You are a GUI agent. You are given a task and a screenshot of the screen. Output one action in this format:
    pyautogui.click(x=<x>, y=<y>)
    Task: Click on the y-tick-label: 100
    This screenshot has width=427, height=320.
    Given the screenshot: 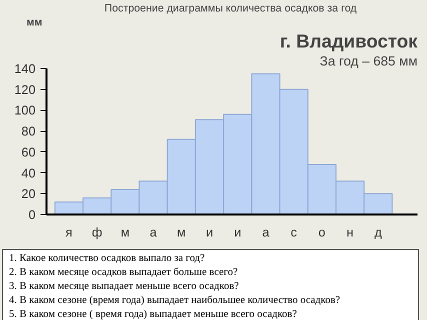 What is the action you would take?
    pyautogui.click(x=25, y=111)
    